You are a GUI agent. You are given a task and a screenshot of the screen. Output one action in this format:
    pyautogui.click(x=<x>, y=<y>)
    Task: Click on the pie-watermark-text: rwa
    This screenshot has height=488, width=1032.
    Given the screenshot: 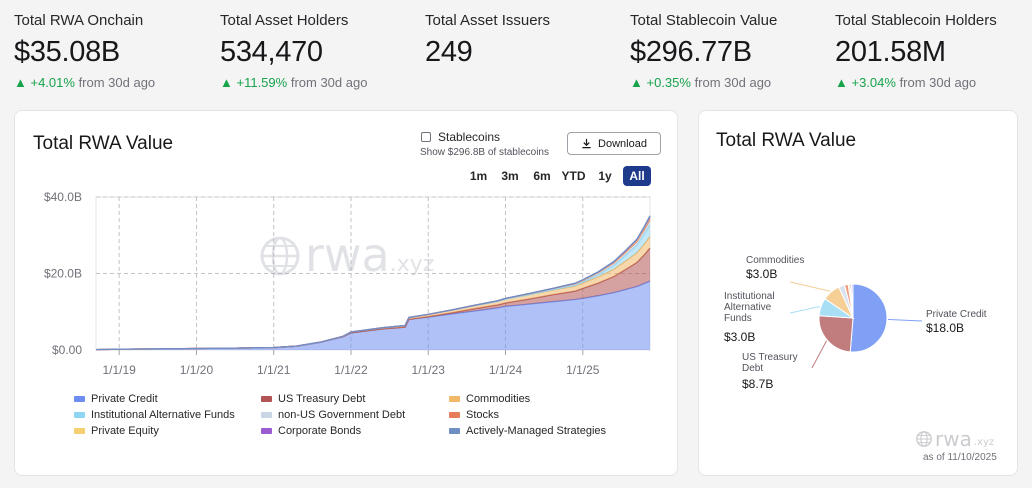 What is the action you would take?
    pyautogui.click(x=953, y=439)
    